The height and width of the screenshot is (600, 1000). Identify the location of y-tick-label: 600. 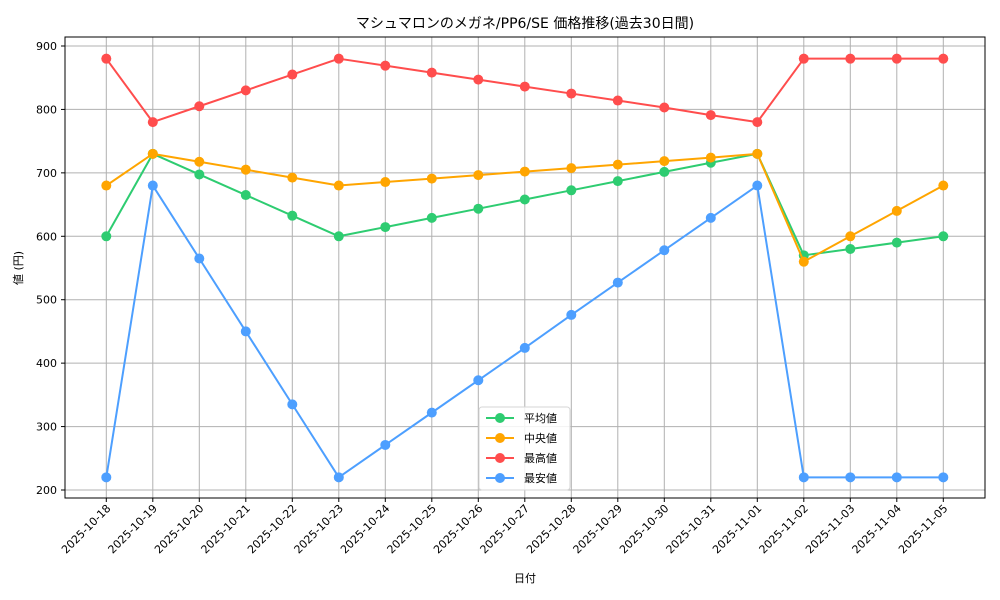
(46, 236).